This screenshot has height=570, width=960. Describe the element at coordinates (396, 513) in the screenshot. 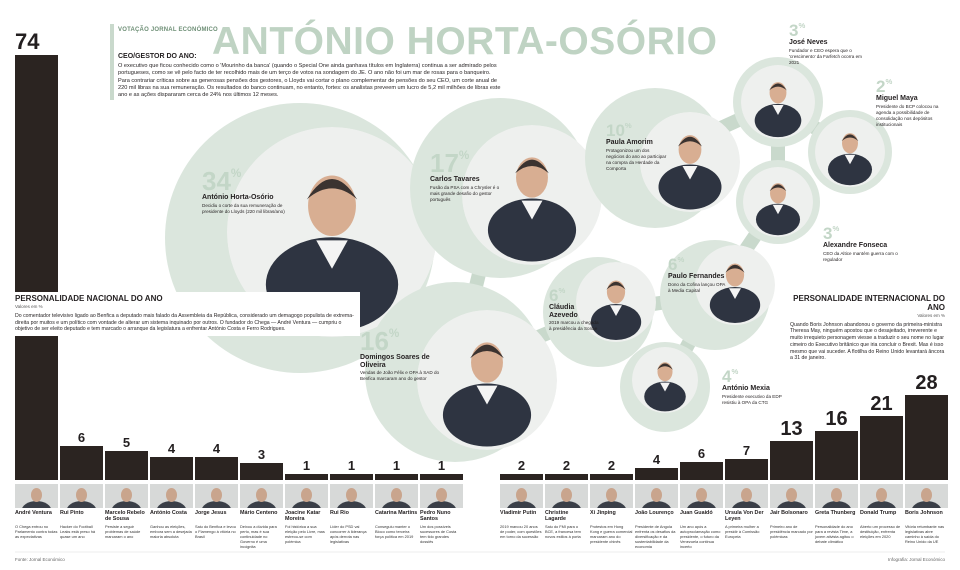

I see `category-label: Catarina Martins` at that location.